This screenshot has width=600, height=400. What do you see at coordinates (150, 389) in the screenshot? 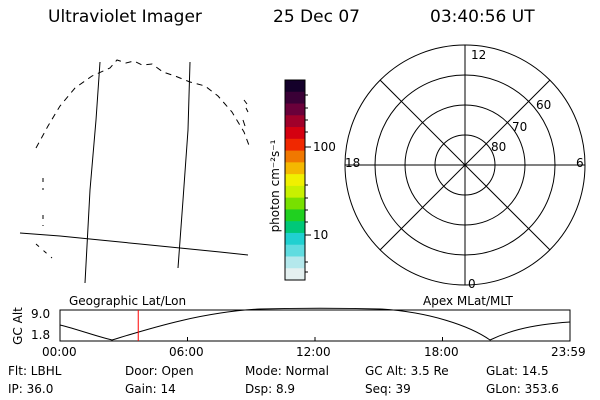
I see `info-gain: Gain: 14` at bounding box center [150, 389].